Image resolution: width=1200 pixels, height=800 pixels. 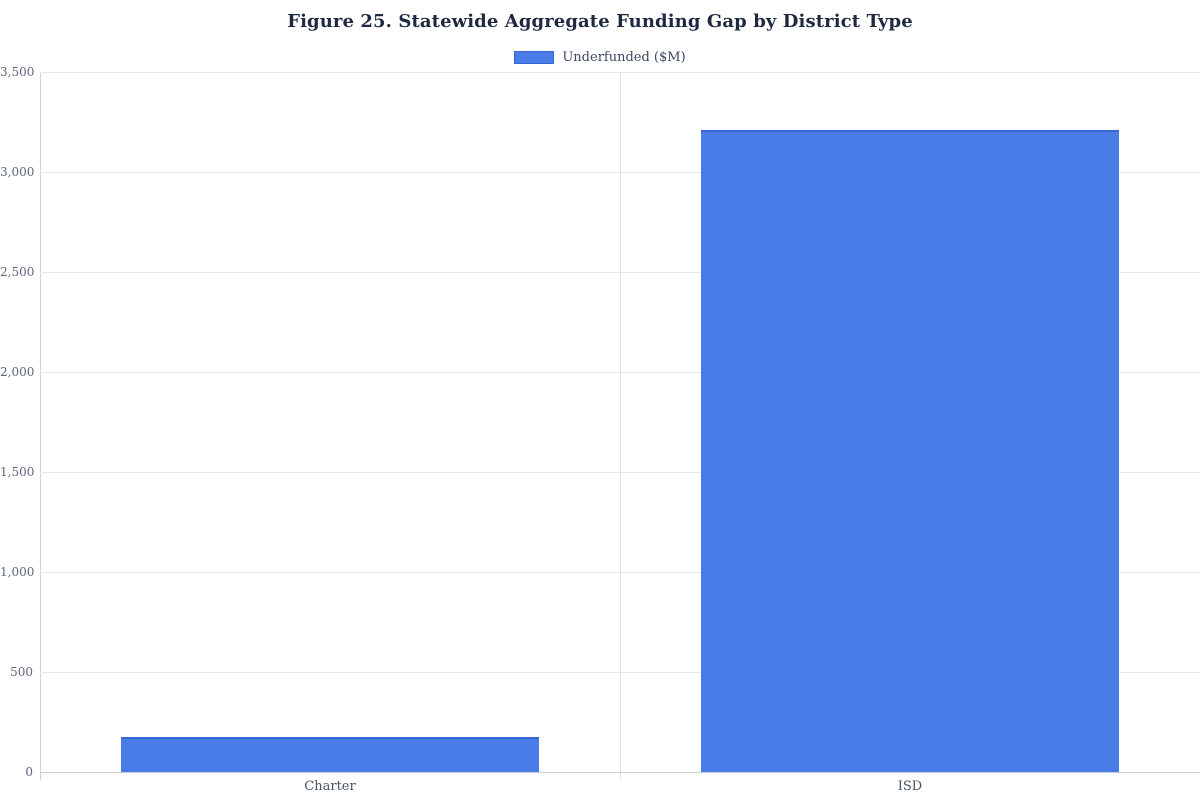 I want to click on bar-charter, so click(x=330, y=754).